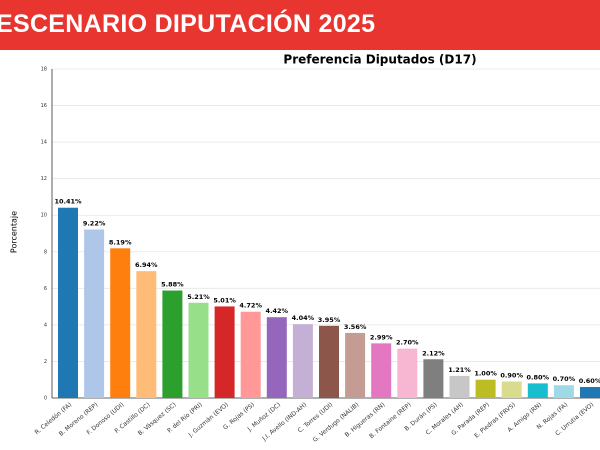 This screenshot has width=600, height=450. I want to click on value-label: 8.19%, so click(120, 242).